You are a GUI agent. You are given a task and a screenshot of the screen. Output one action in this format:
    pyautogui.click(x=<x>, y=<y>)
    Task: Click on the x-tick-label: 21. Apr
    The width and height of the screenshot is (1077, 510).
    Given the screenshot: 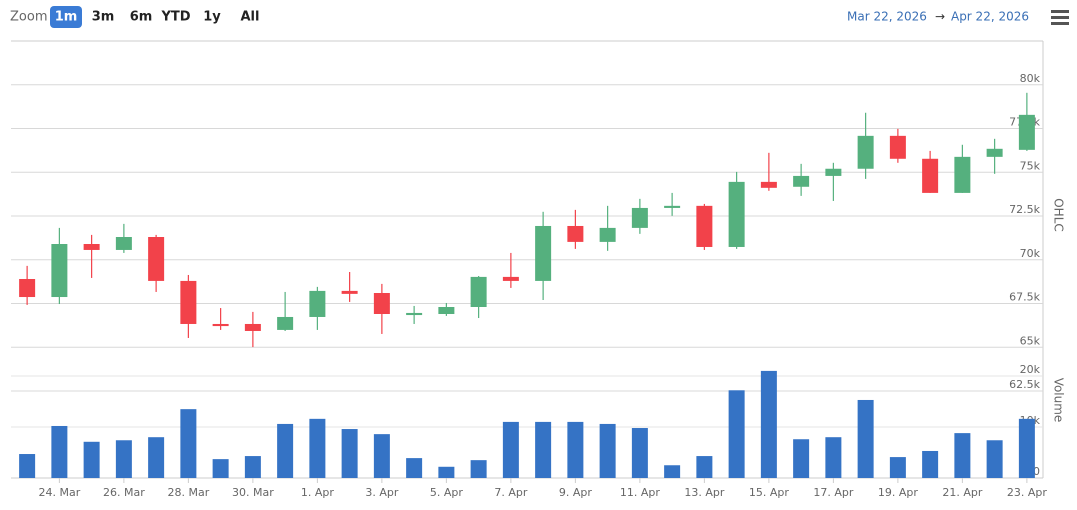 What is the action you would take?
    pyautogui.click(x=962, y=492)
    